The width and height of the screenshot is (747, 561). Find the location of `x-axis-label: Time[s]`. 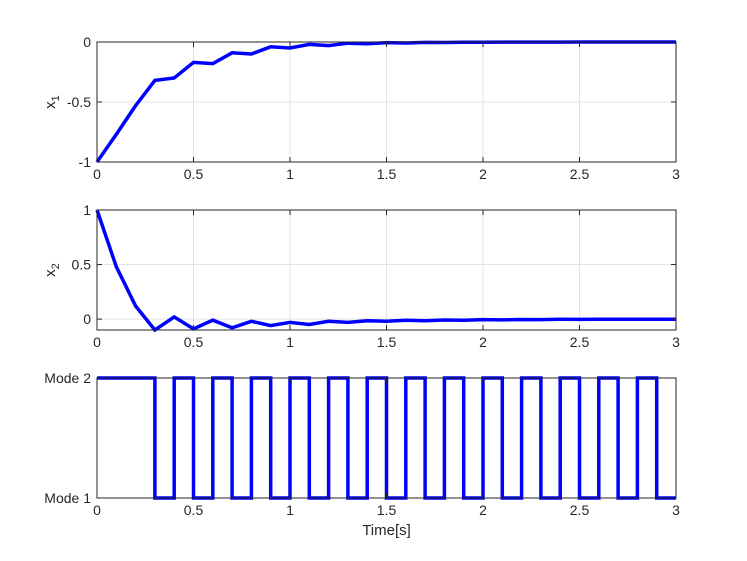

x-axis-label: Time[s] is located at coordinates (386, 530).